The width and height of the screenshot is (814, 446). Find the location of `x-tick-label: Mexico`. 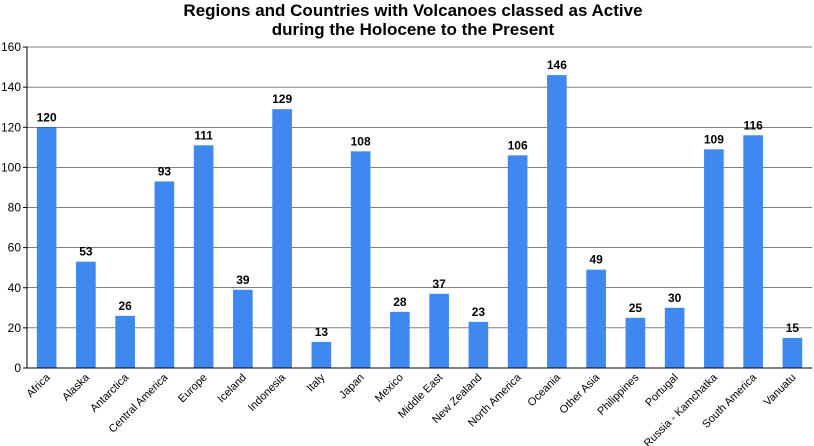

x-tick-label: Mexico is located at coordinates (389, 388).